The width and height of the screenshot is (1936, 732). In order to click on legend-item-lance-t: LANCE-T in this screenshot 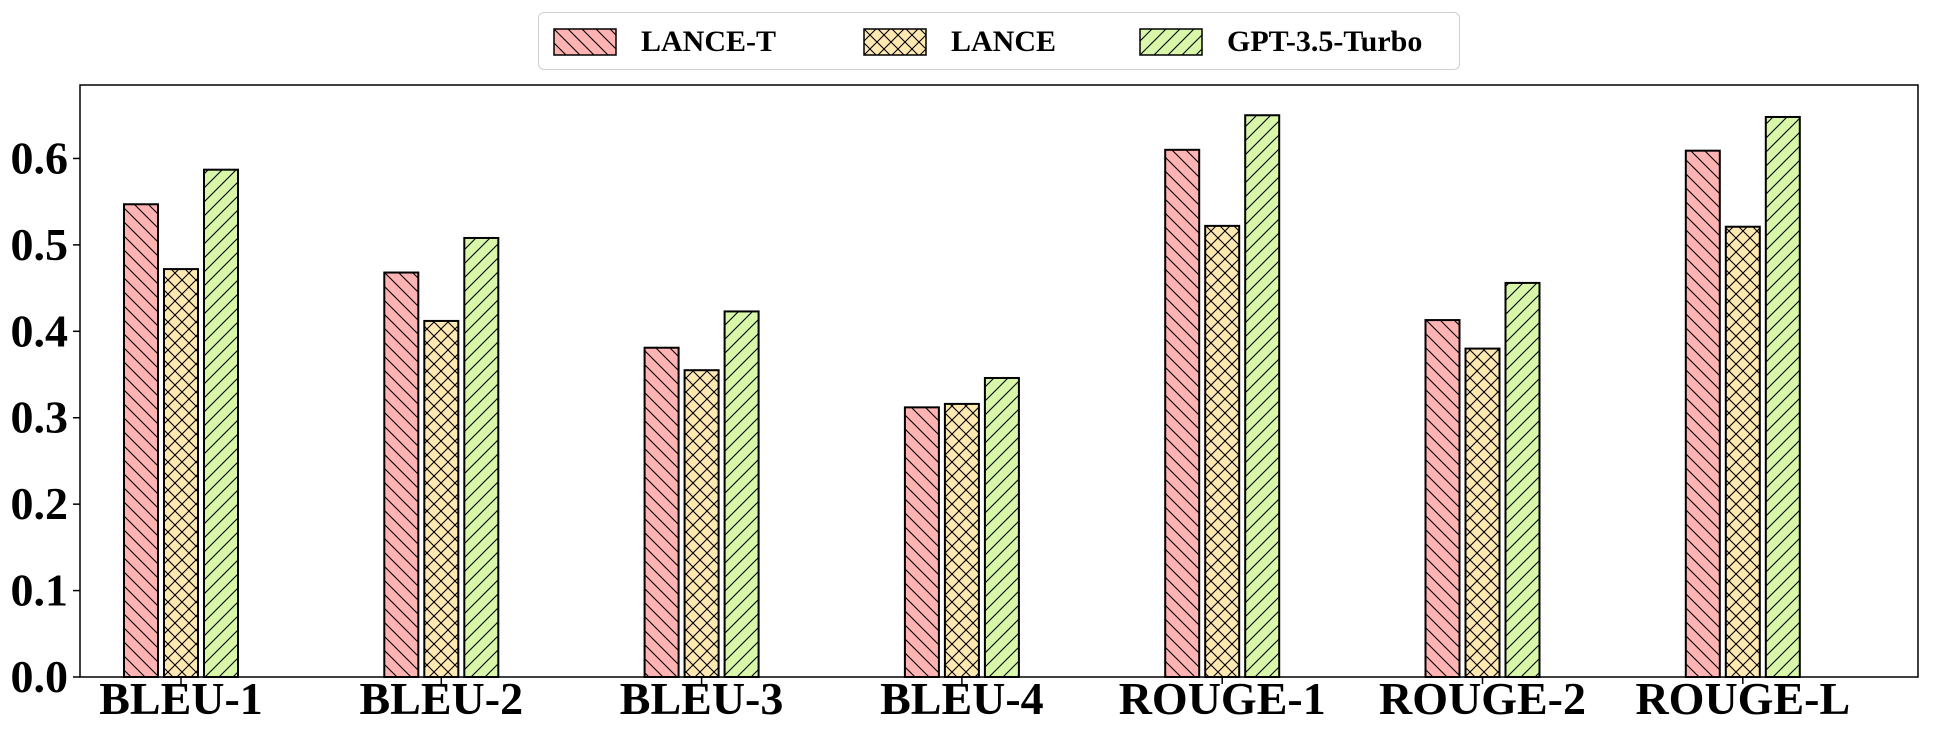, I will do `click(664, 42)`.